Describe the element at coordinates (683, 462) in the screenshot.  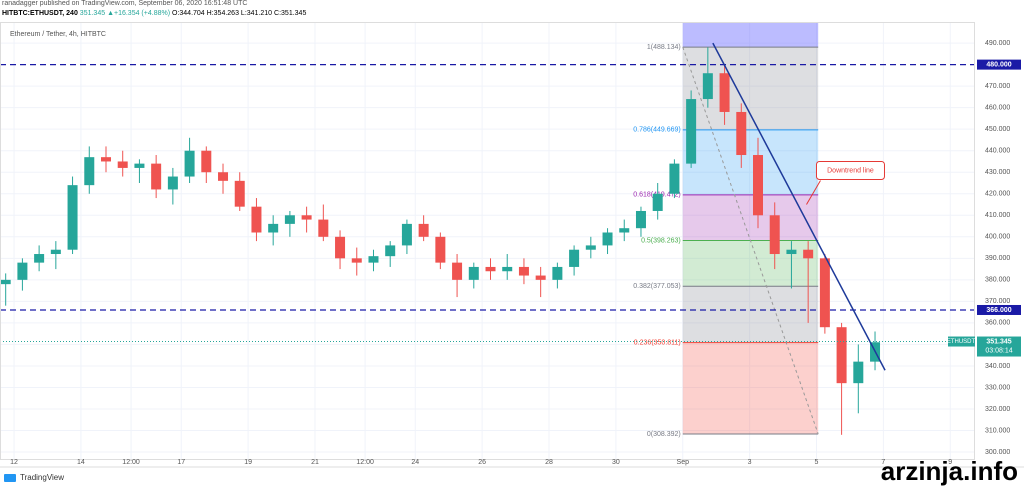
I see `x-tick-label: Sep` at that location.